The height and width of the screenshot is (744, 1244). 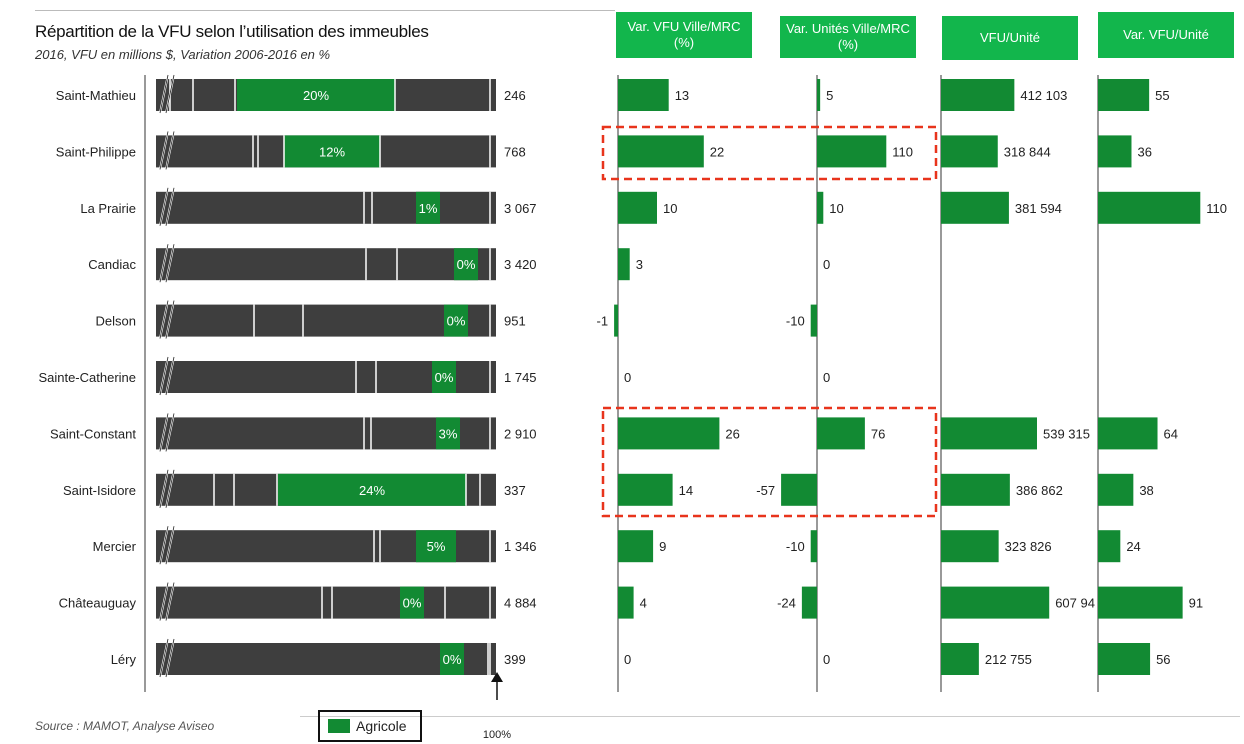 I want to click on header-var-vfu-unite: Var. VFU/Unité, so click(x=1166, y=35).